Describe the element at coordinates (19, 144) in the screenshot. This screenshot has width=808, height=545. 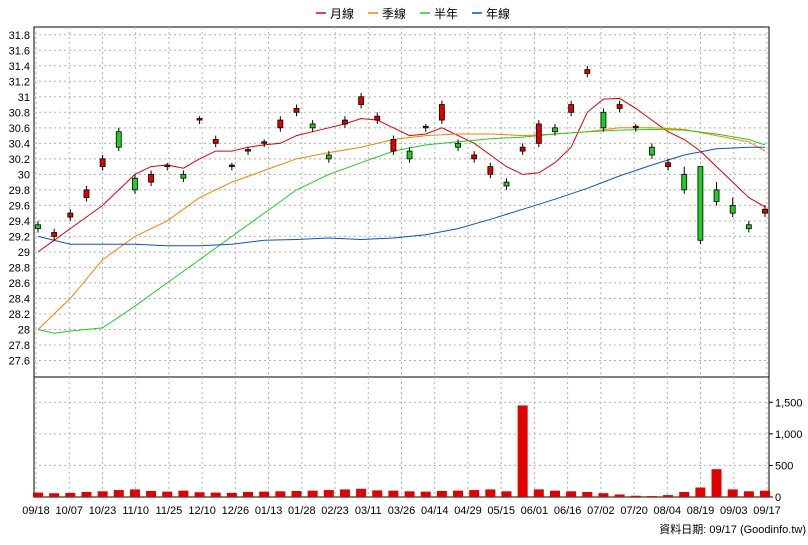
I see `price-tick-label-7: 30.4` at that location.